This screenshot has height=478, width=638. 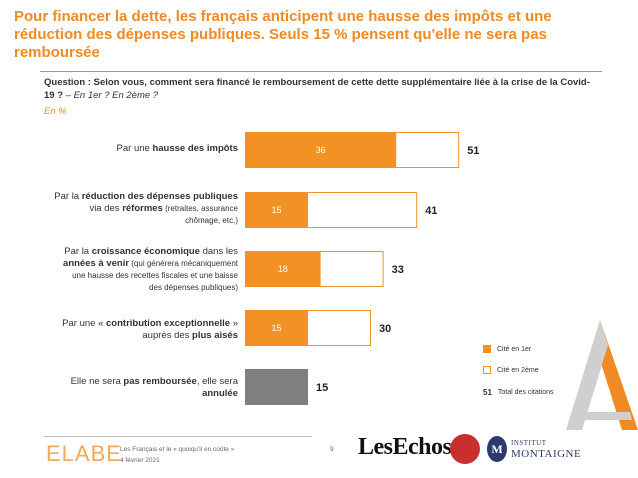 I want to click on les-echos-logo: LesEchos, so click(x=405, y=447).